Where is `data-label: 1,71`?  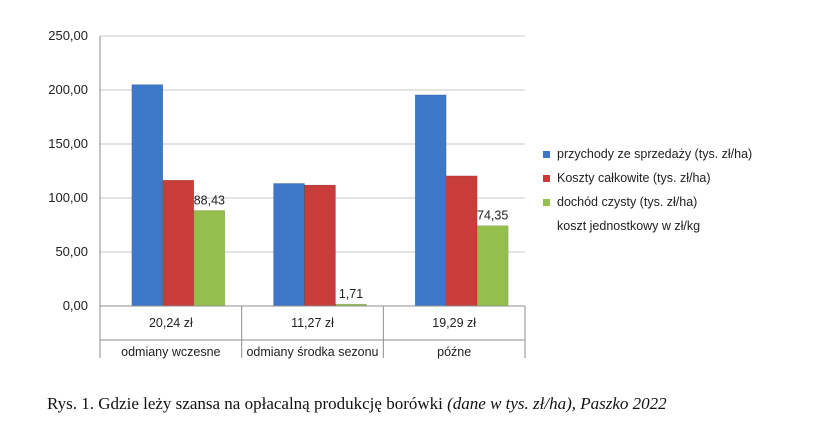 data-label: 1,71 is located at coordinates (351, 294).